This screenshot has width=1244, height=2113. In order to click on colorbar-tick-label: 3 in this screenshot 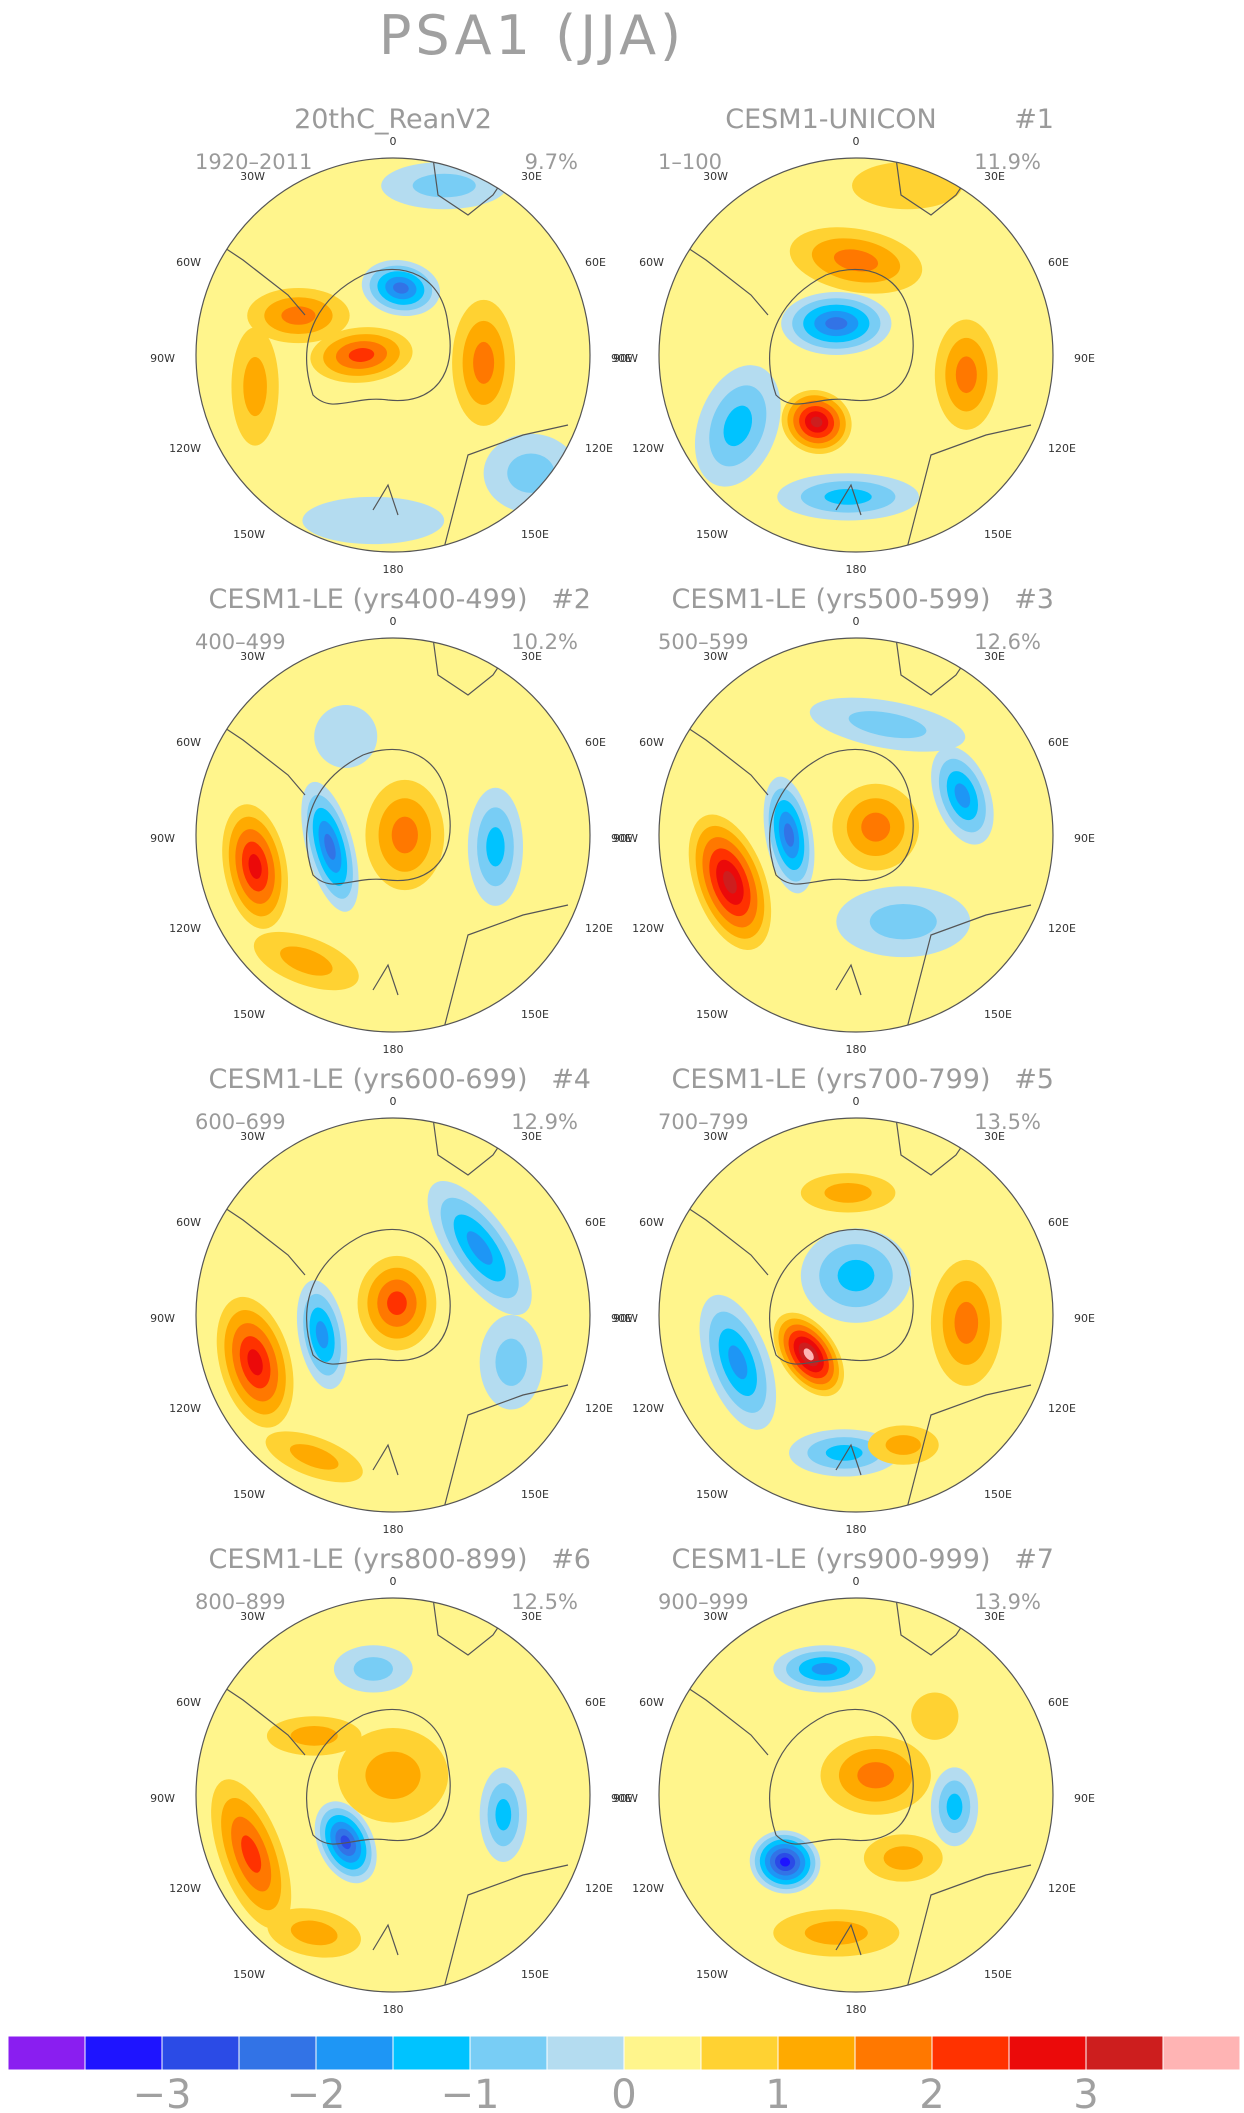, I will do `click(1085, 2092)`.